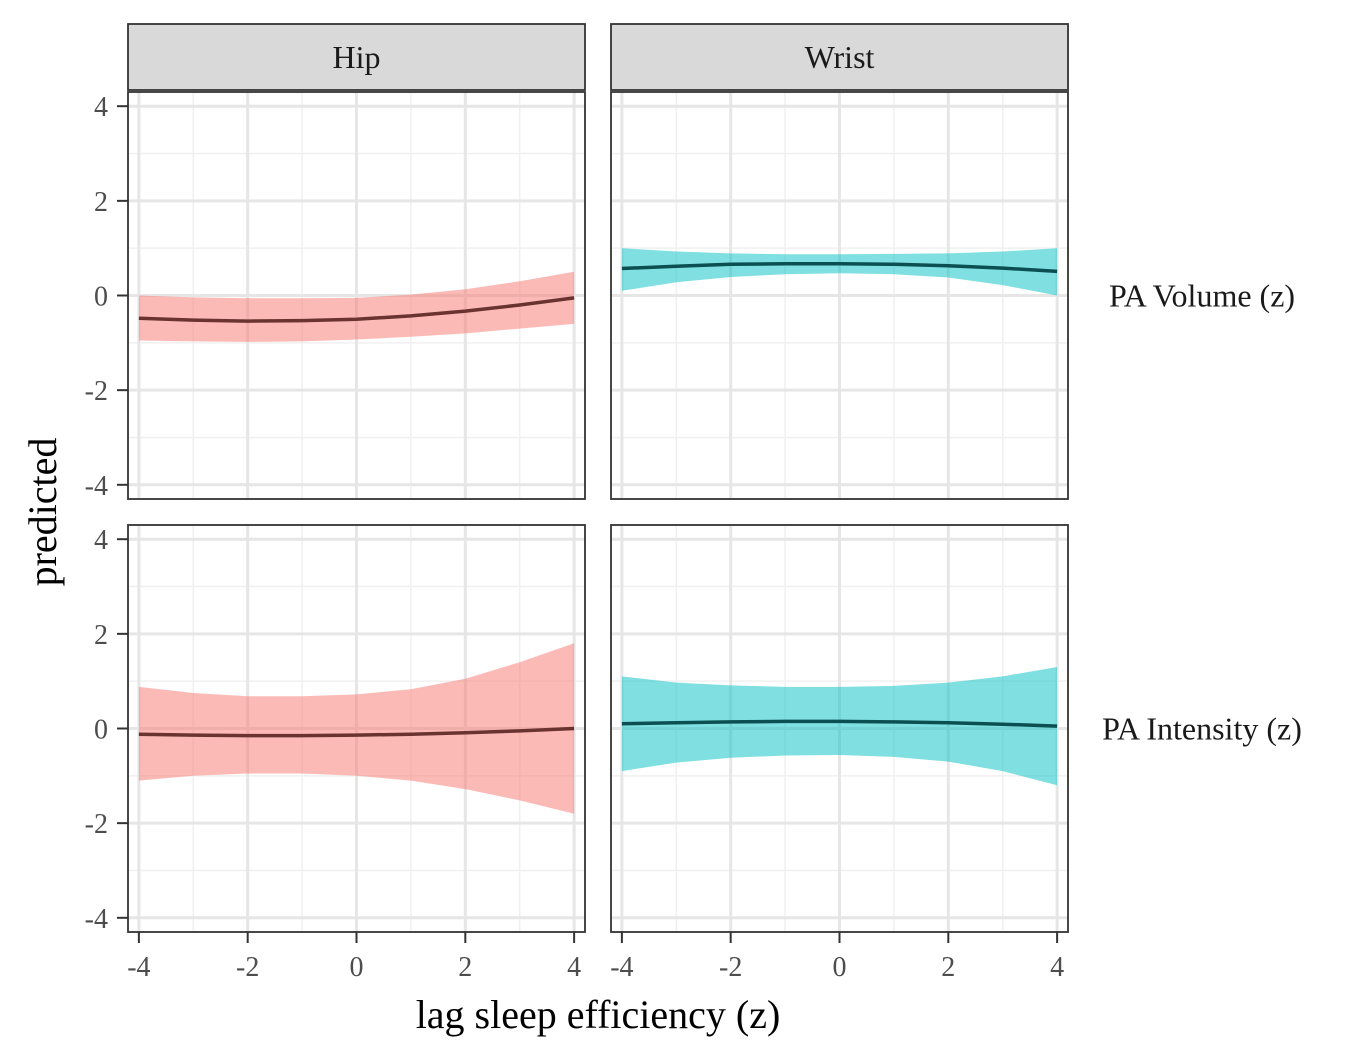  What do you see at coordinates (839, 268) in the screenshot?
I see `predicted-line-wrist-pa-volume-z` at bounding box center [839, 268].